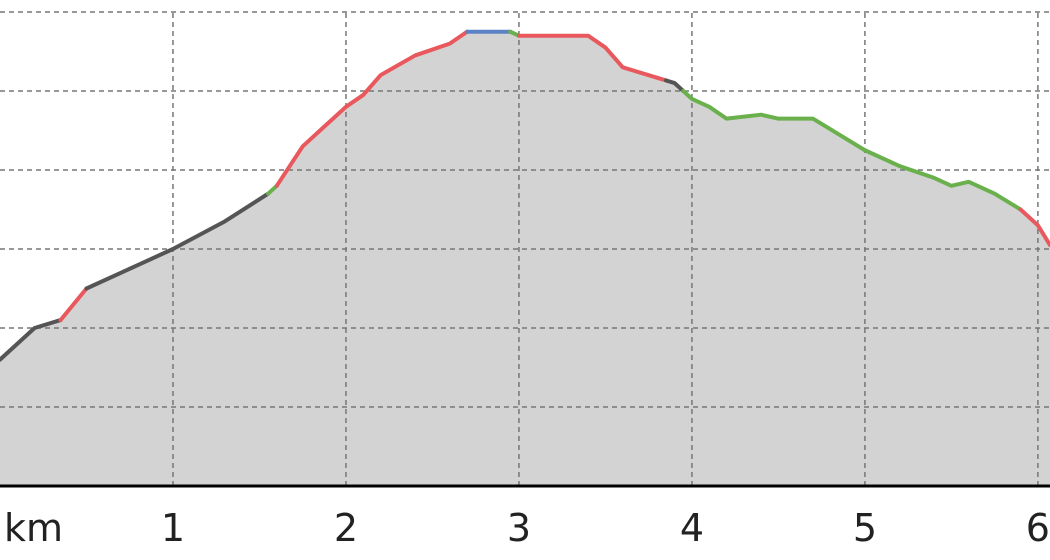 The height and width of the screenshot is (560, 1050). Describe the element at coordinates (346, 528) in the screenshot. I see `x-tick-label: 2` at that location.